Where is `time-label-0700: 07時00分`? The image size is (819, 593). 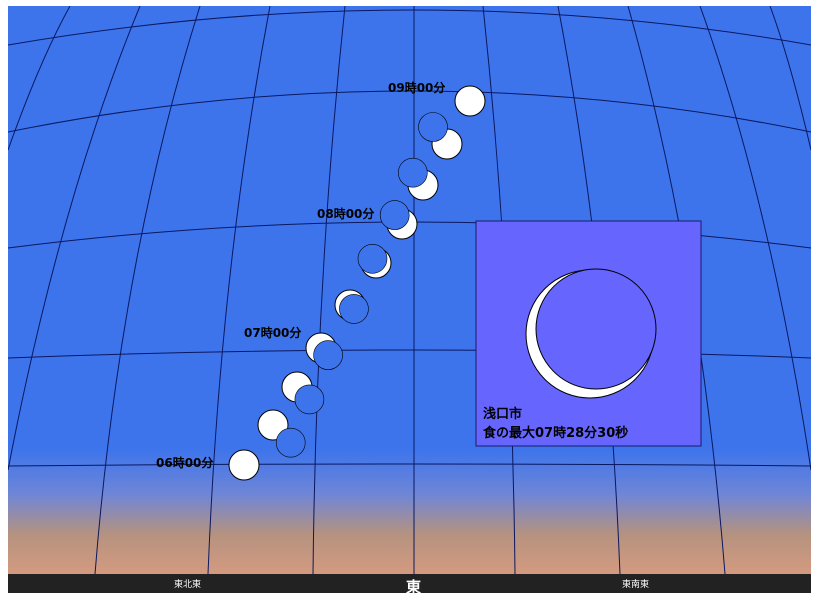
time-label-0700: 07時00分 is located at coordinates (272, 332).